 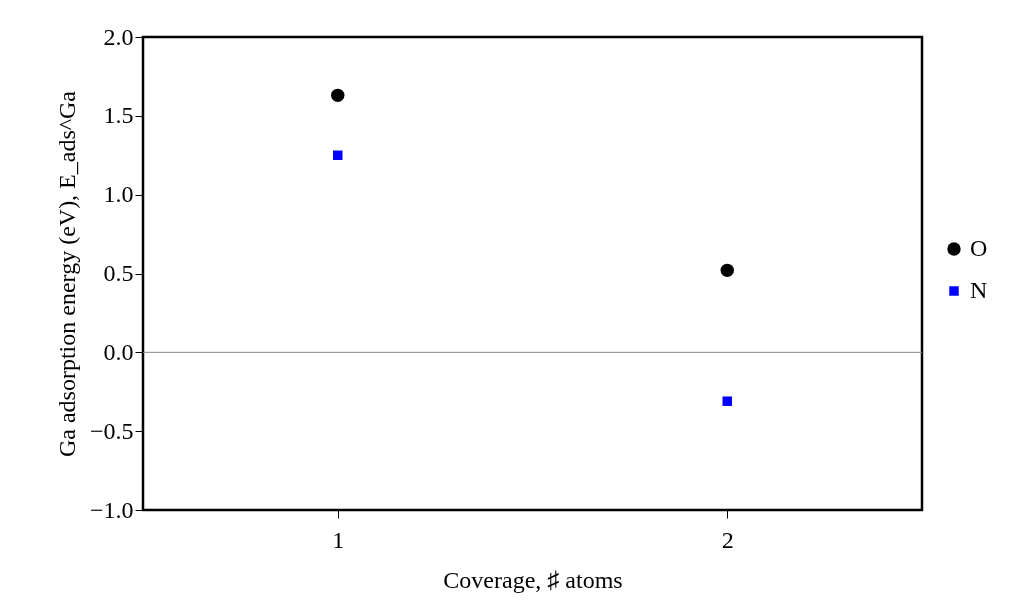 I want to click on y-tick-label: 1.0, so click(x=118, y=194).